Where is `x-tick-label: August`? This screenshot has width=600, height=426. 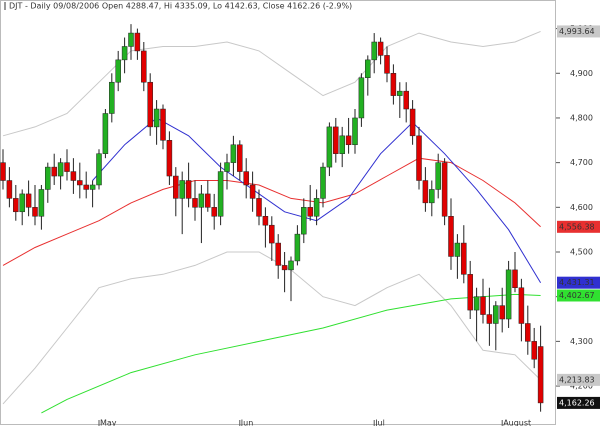 x-tick-label: August is located at coordinates (517, 422).